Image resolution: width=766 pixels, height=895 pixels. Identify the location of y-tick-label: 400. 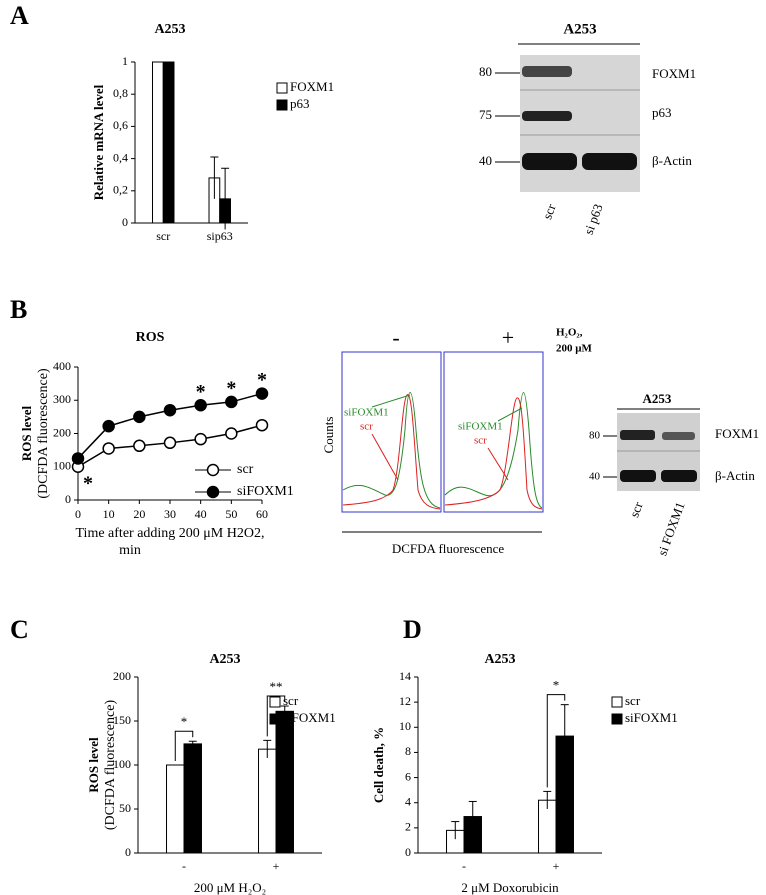
(62, 366).